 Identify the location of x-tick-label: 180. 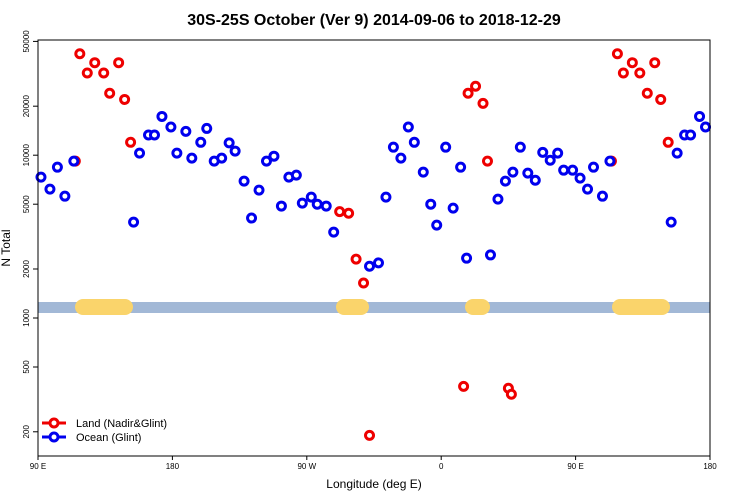
(710, 466).